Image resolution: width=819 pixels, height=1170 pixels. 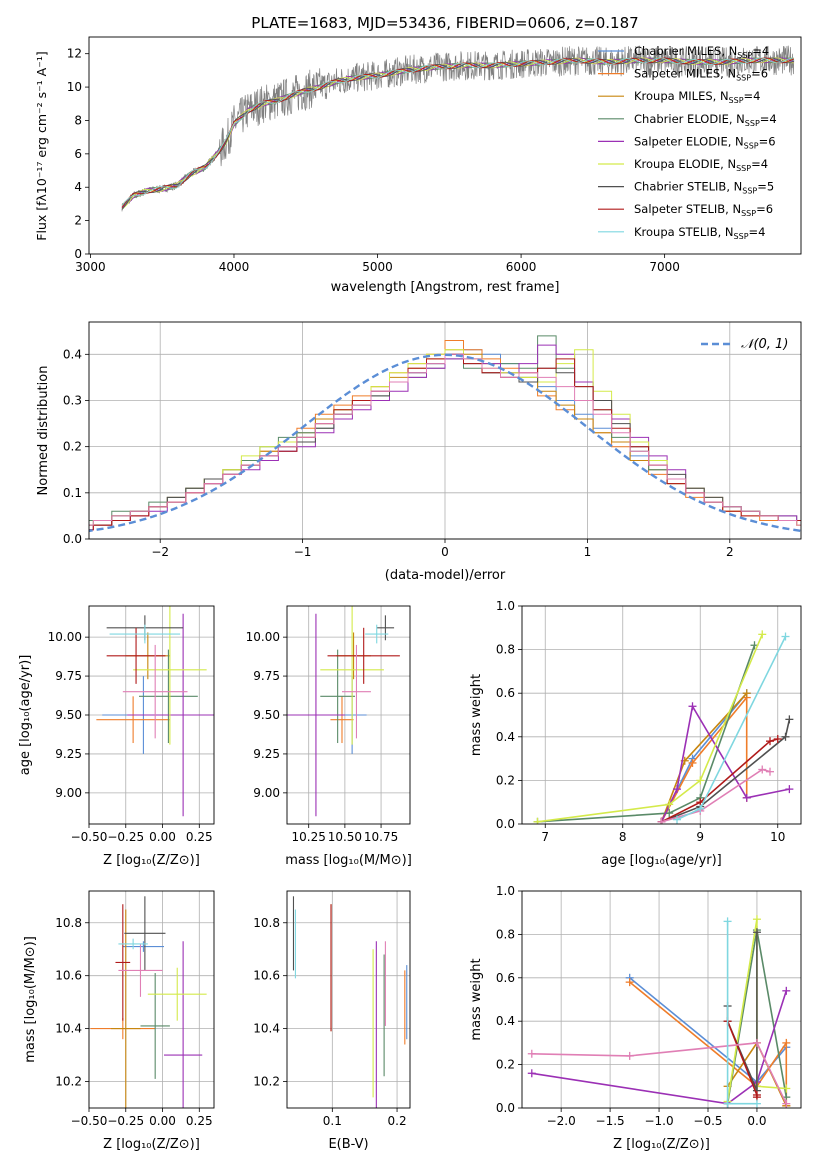 What do you see at coordinates (505, 1108) in the screenshot?
I see `y-tick-label: 0.0` at bounding box center [505, 1108].